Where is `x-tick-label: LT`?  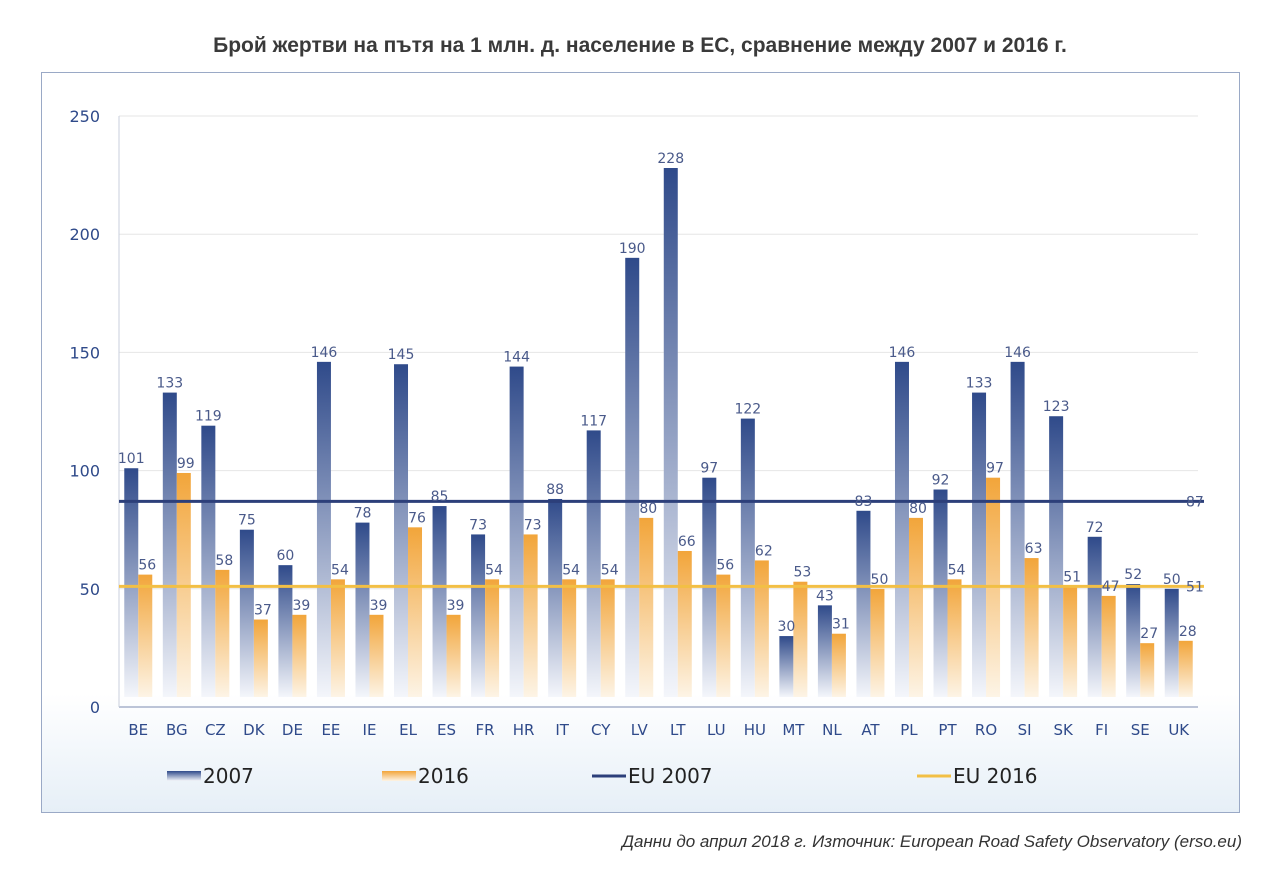
x-tick-label: LT is located at coordinates (678, 730).